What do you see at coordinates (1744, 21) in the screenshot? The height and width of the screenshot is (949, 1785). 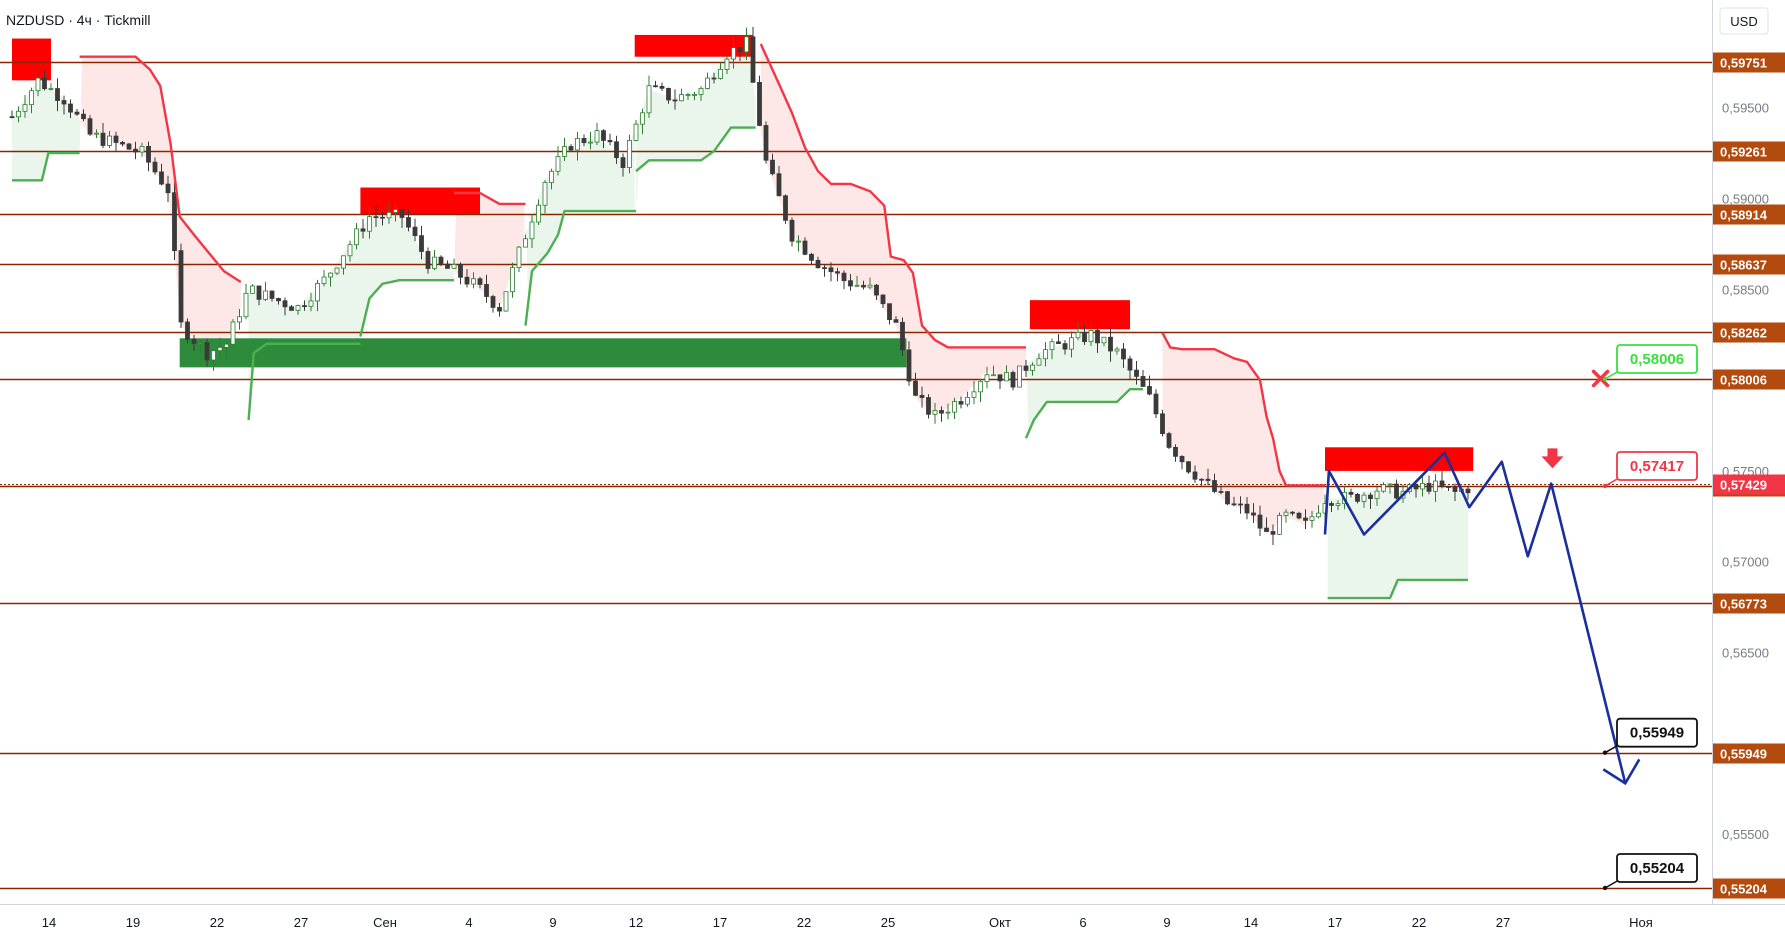 I see `currency-button` at bounding box center [1744, 21].